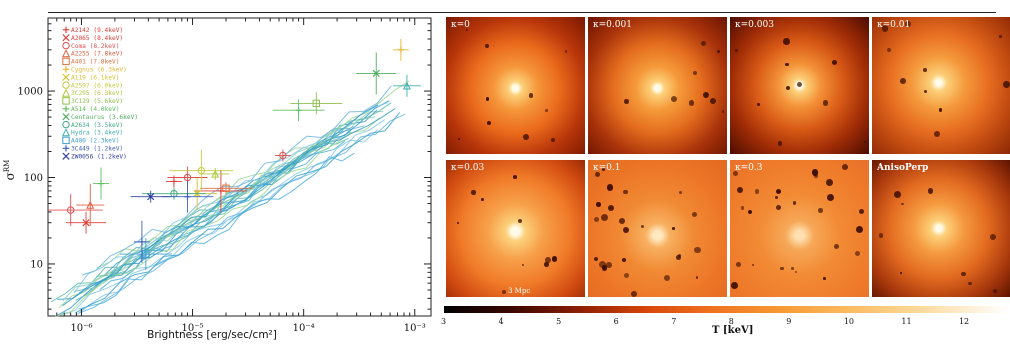 The height and width of the screenshot is (346, 1010). I want to click on x-axis-label: Brightness [erg/sec/cm²], so click(212, 335).